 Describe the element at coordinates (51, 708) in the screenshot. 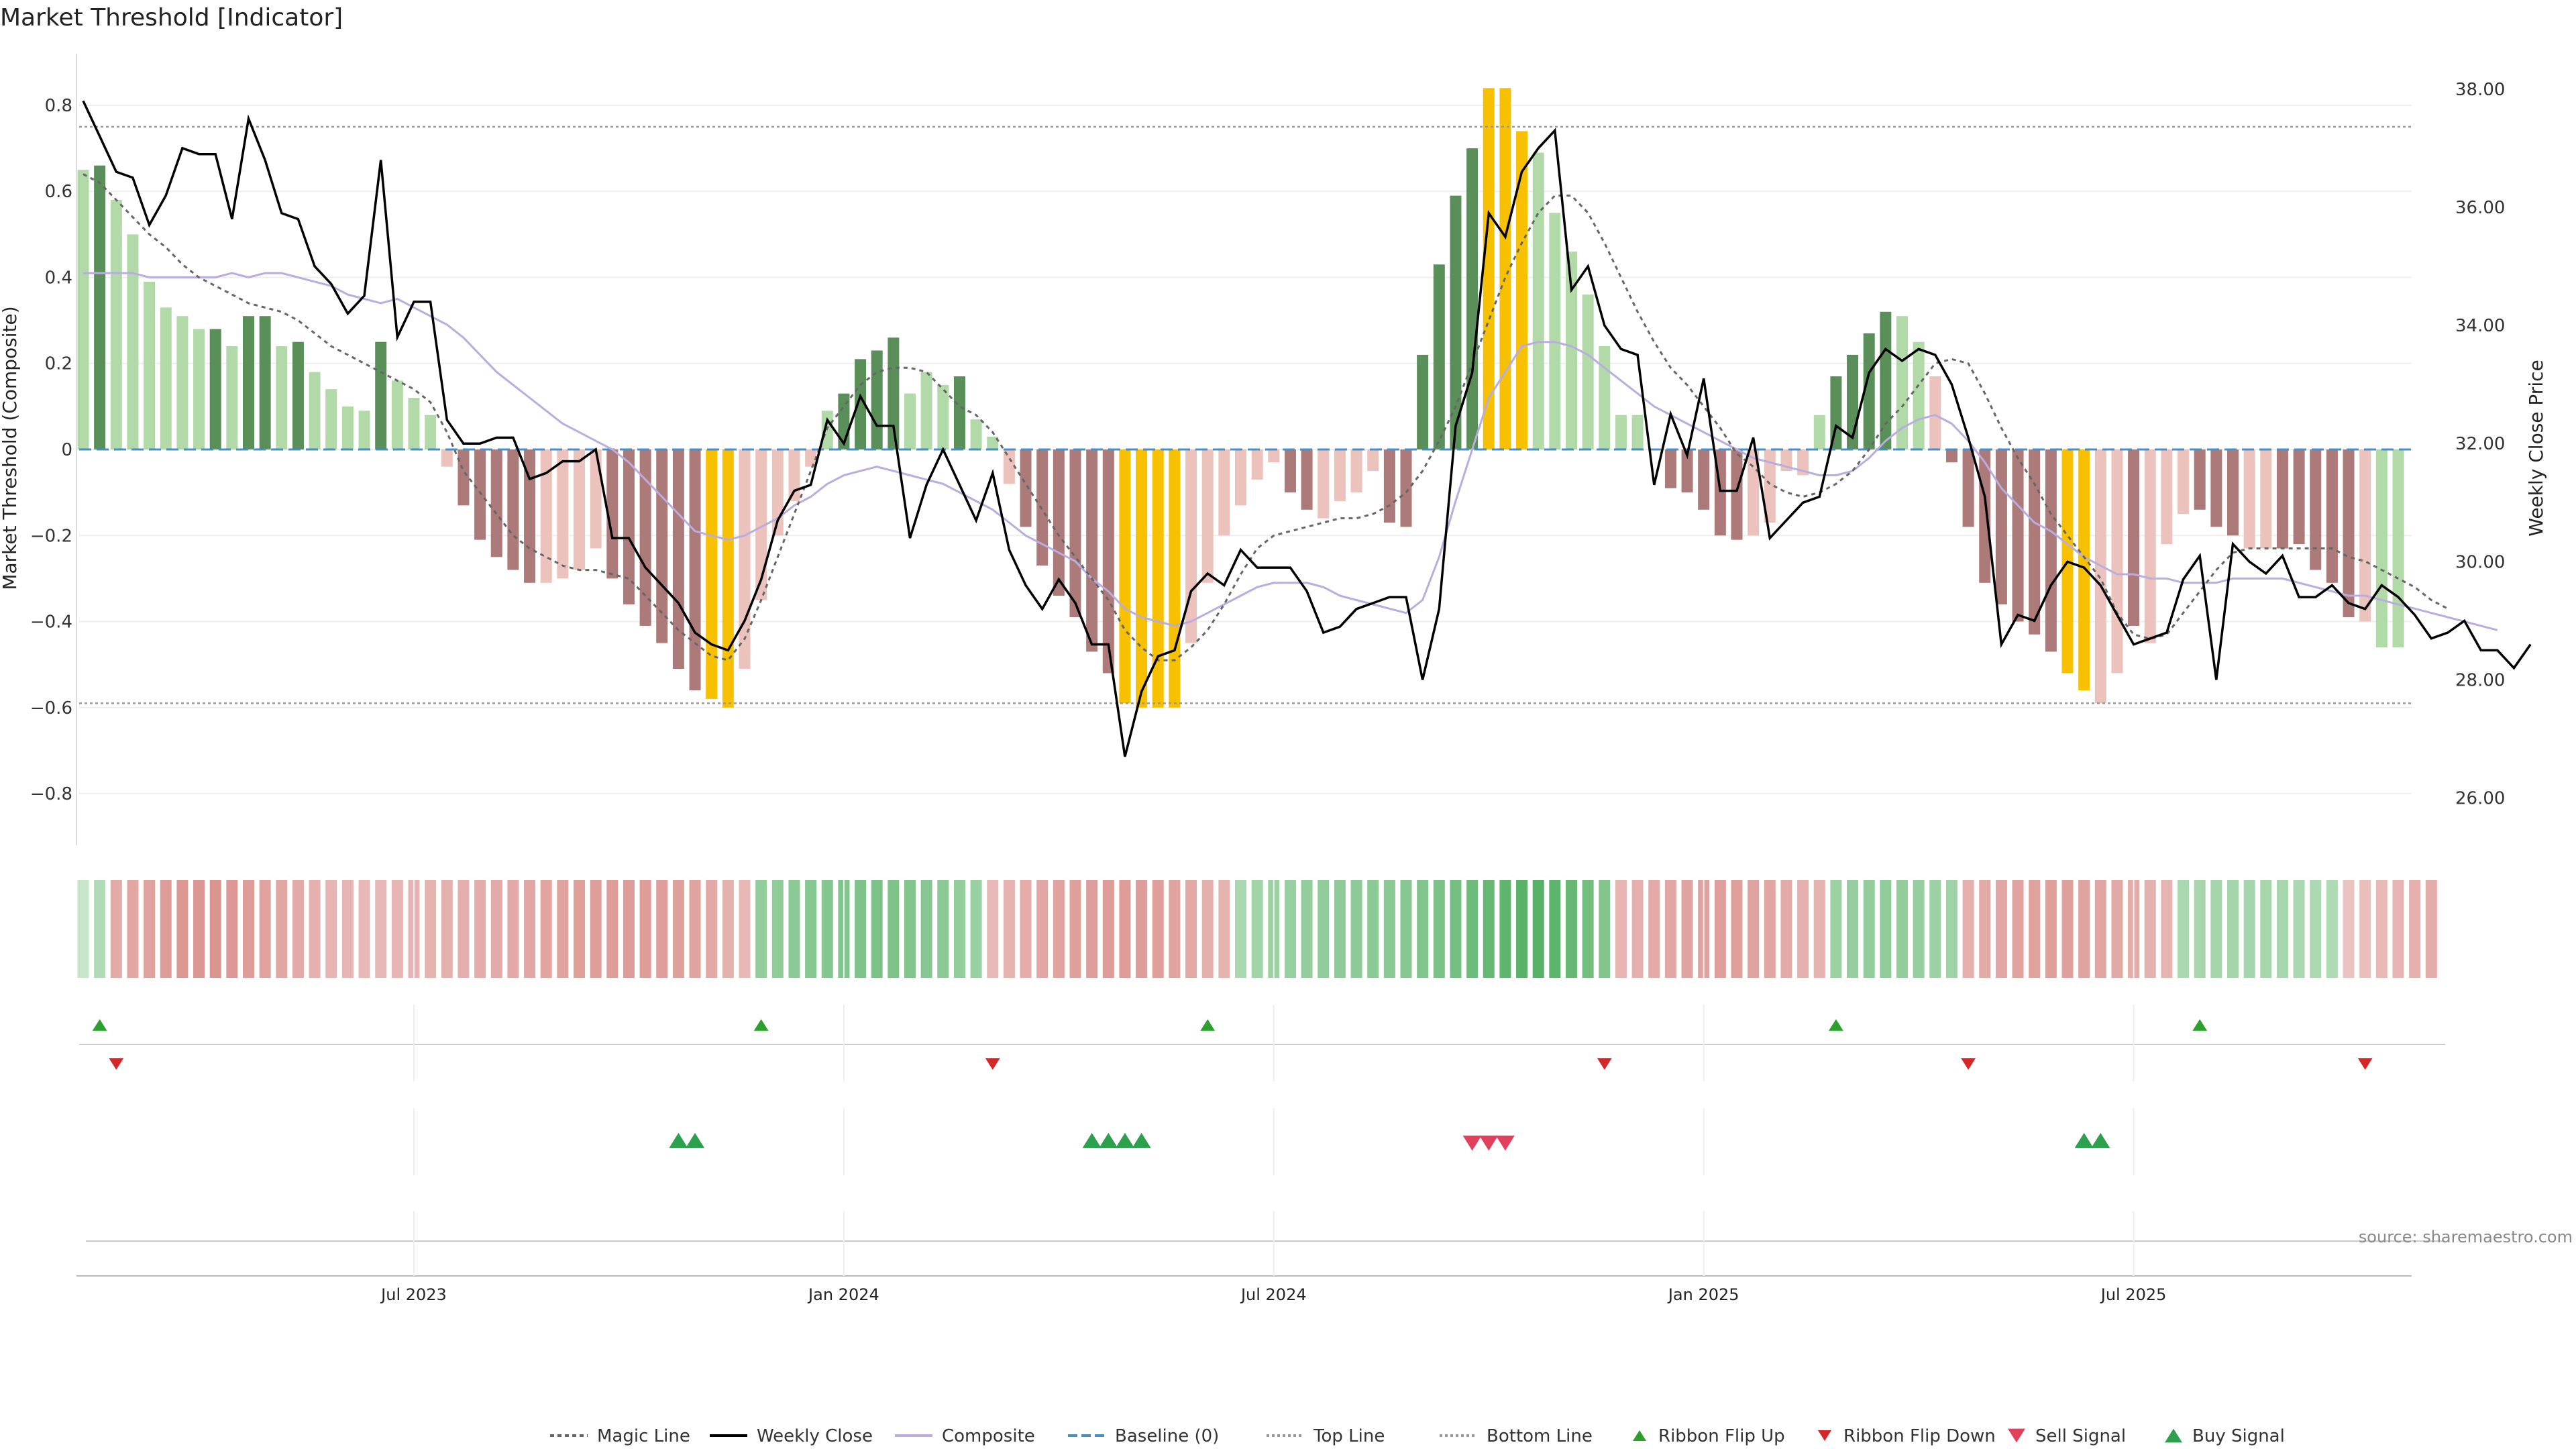

I see `y-tick-label: −0.6` at that location.